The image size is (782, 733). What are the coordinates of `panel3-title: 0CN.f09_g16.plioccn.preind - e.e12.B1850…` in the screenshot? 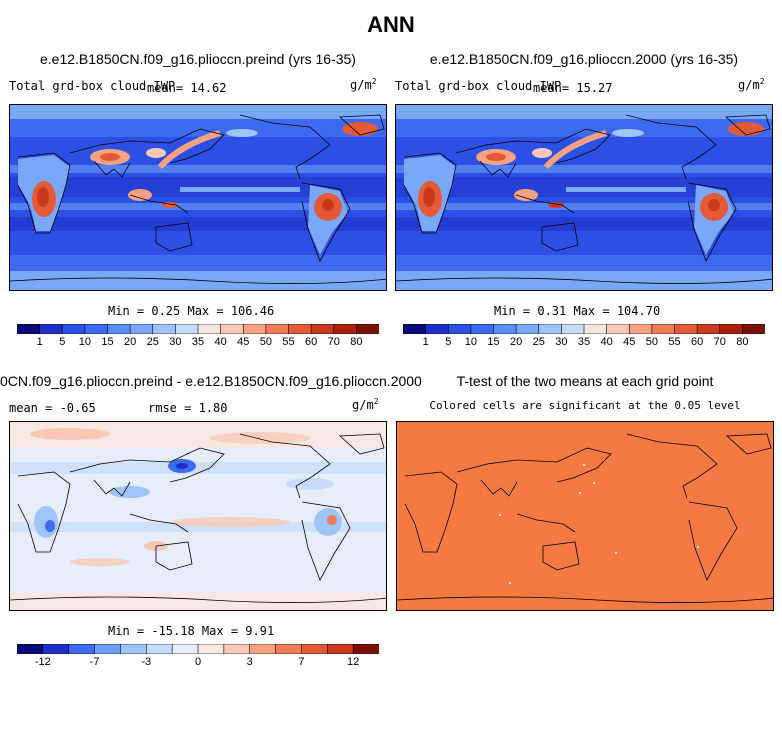 It's located at (211, 381).